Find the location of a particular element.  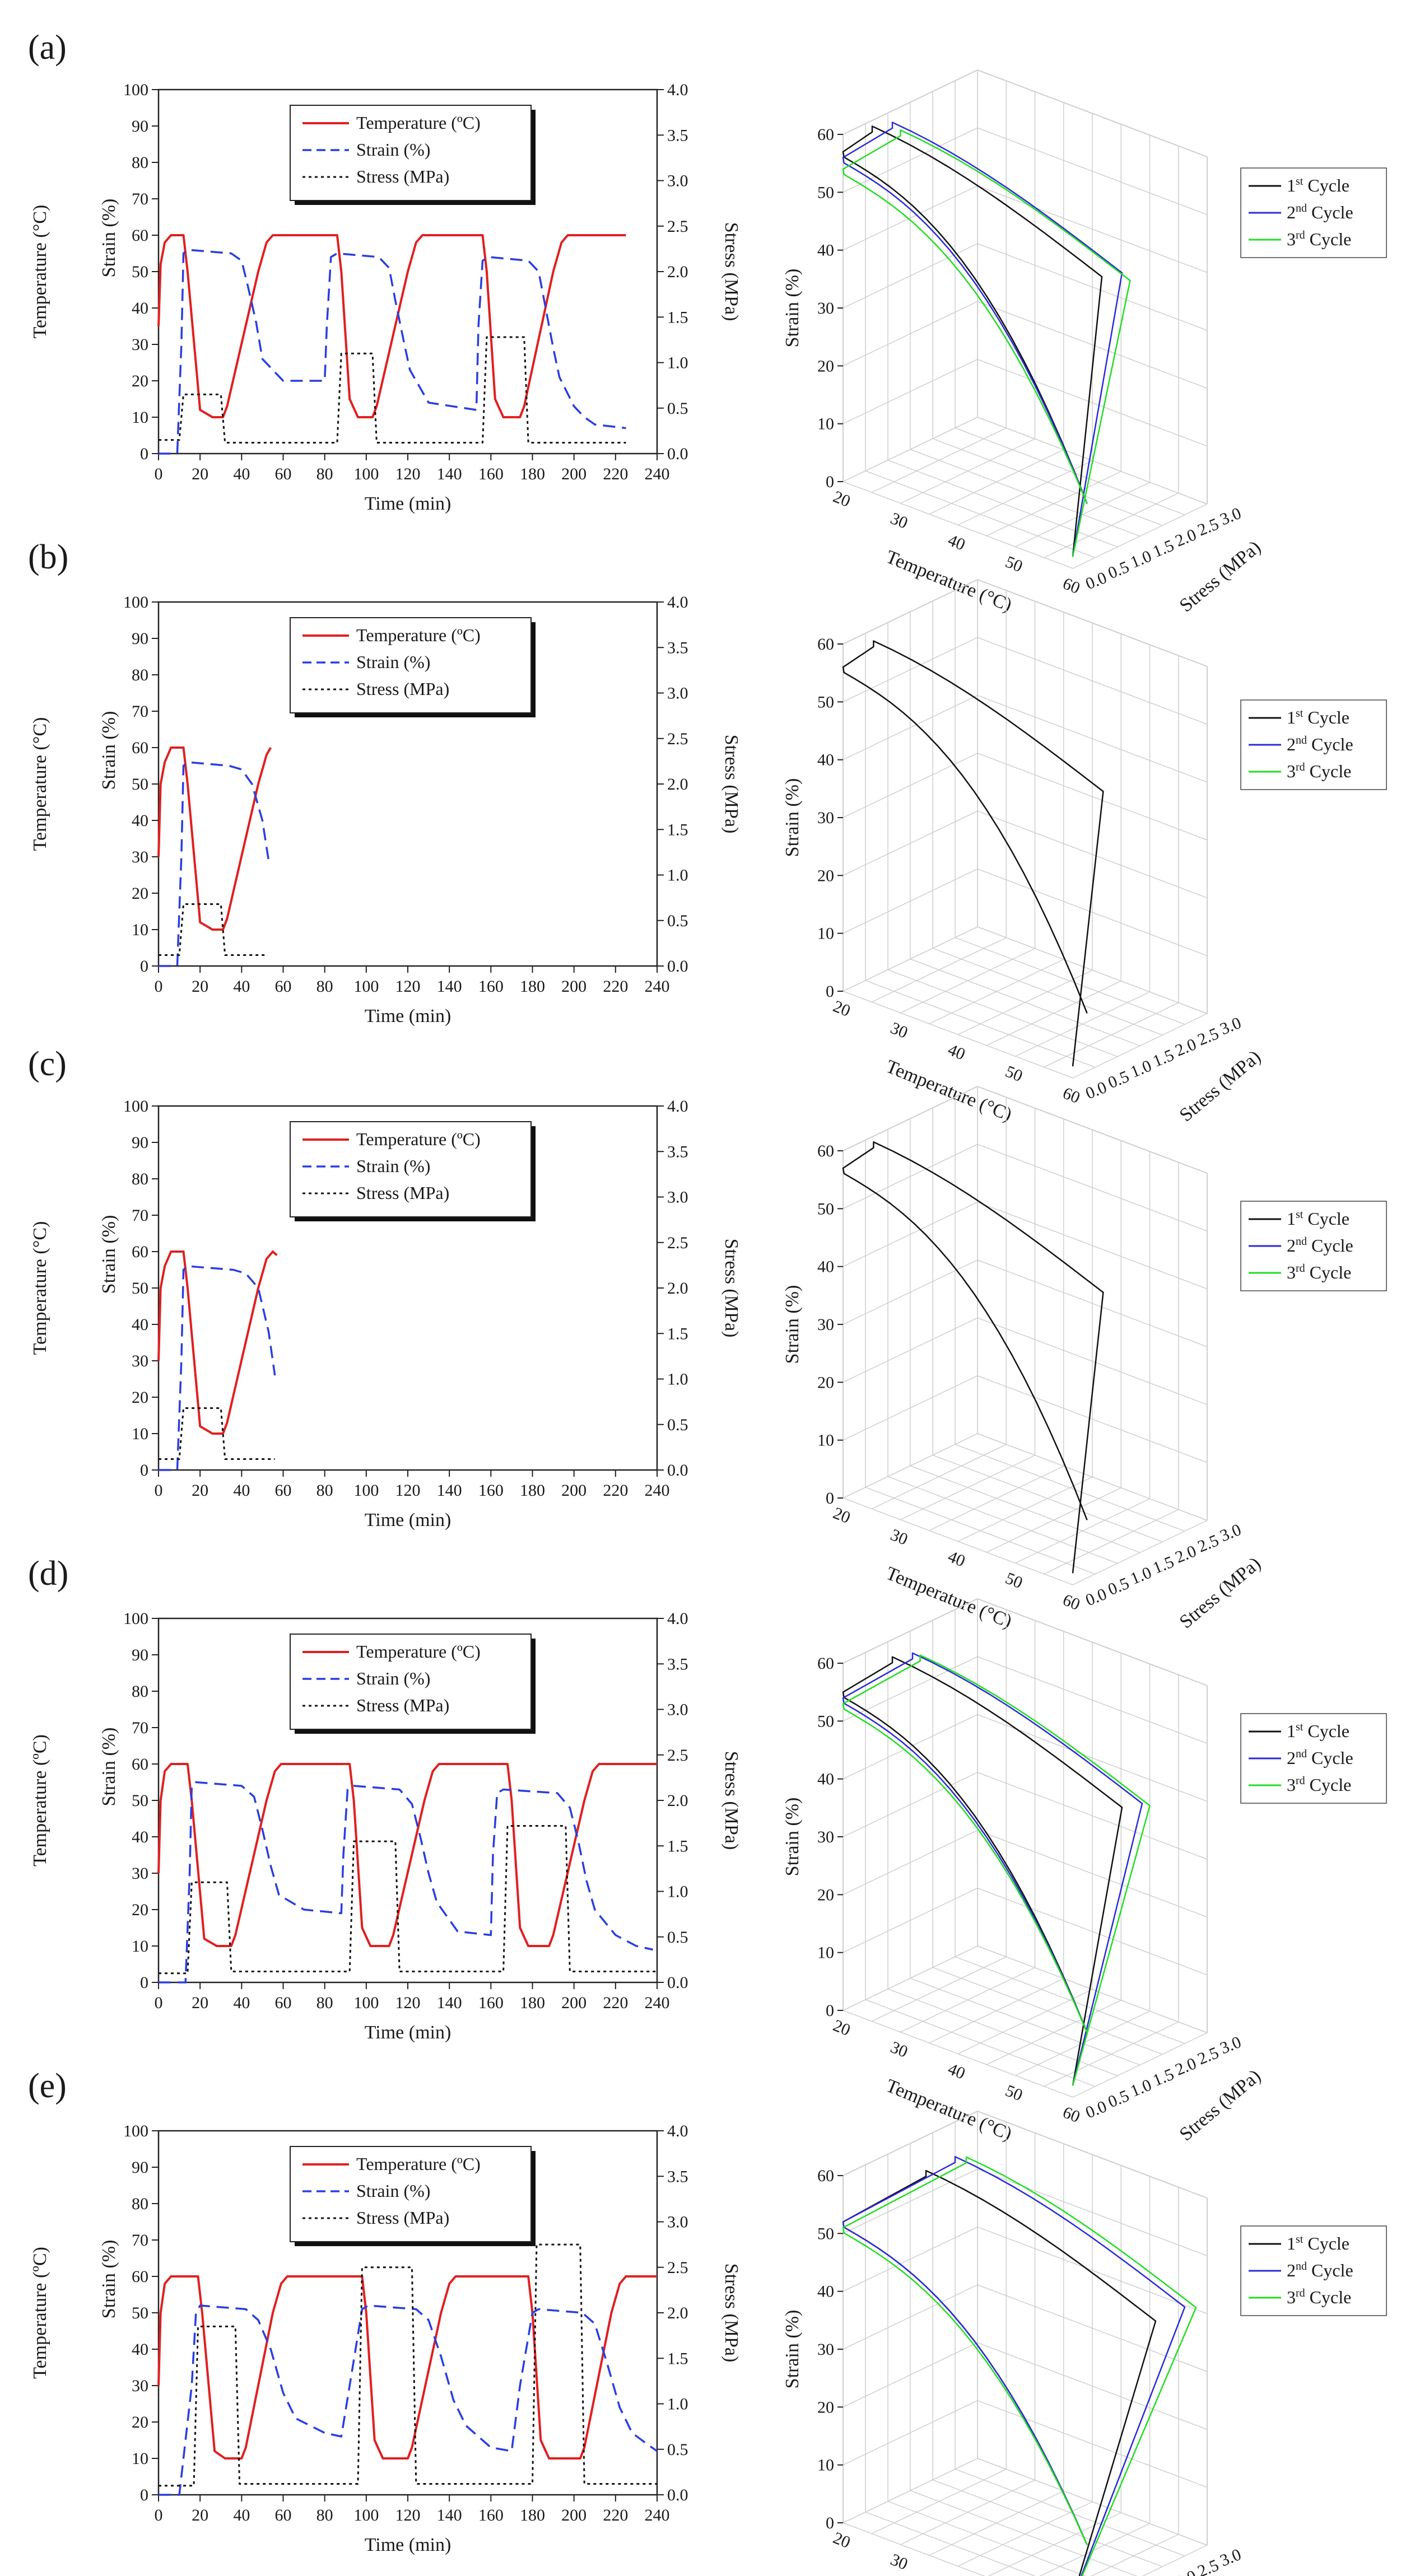

y2-tick-label: 4.0 is located at coordinates (677, 1107).